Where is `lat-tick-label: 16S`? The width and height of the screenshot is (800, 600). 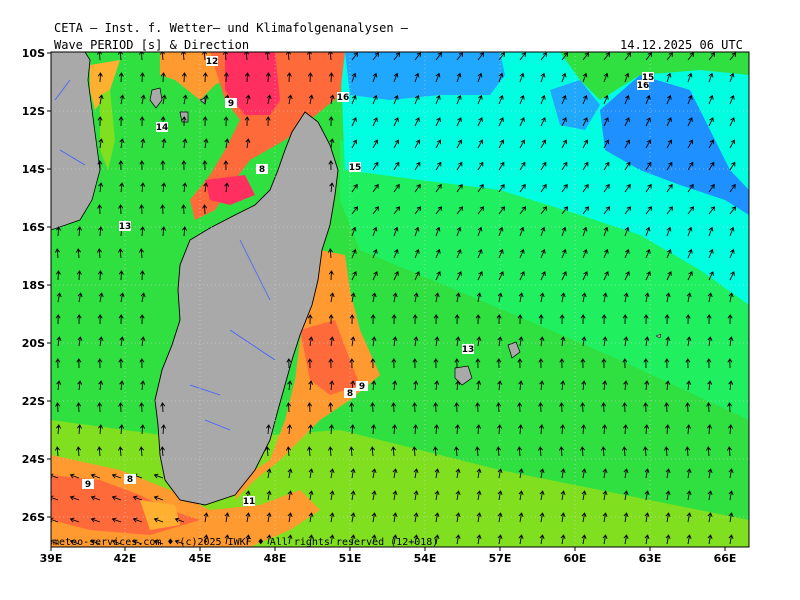 lat-tick-label: 16S is located at coordinates (33, 227).